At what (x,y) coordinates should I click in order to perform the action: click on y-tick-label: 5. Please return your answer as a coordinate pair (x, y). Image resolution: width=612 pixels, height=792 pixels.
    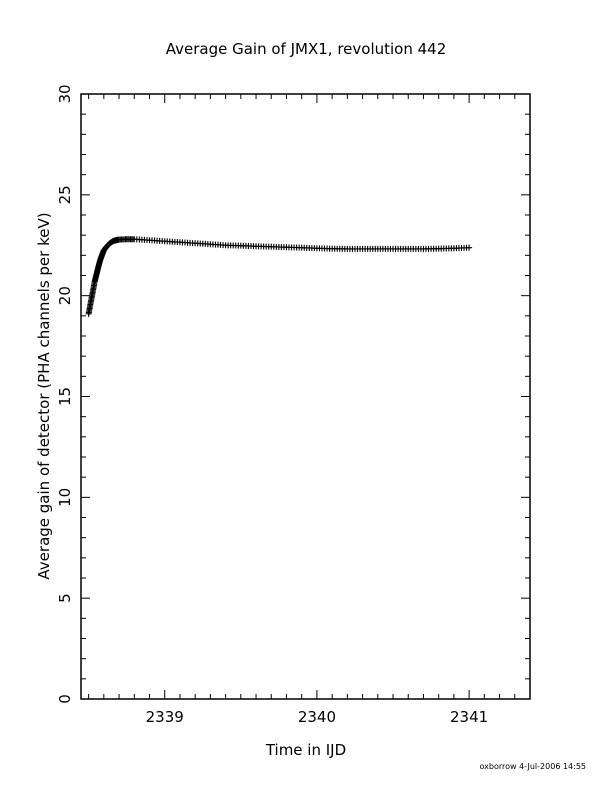
    Looking at the image, I should click on (65, 598).